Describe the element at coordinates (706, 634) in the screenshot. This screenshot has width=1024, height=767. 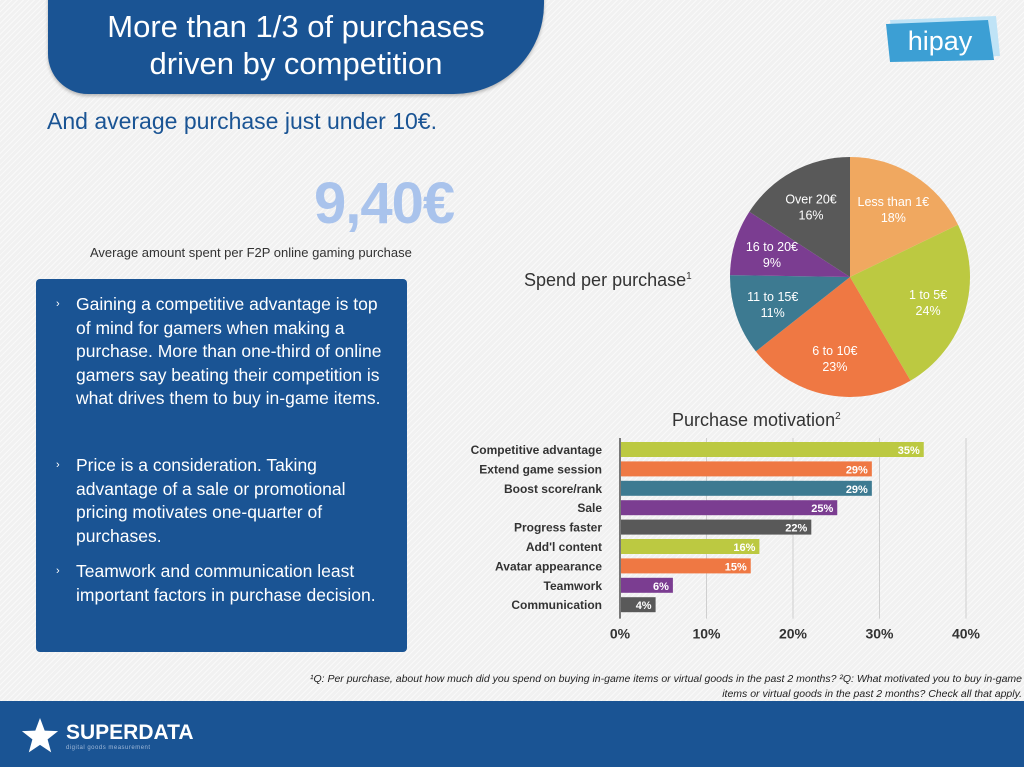
I see `x-tick-label: 10%` at that location.